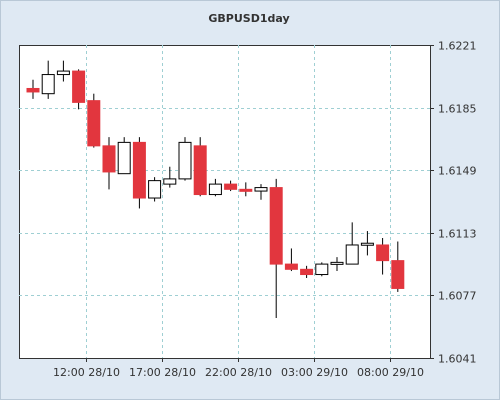 The height and width of the screenshot is (400, 500). I want to click on y-tick-label: 1.6221, so click(457, 46).